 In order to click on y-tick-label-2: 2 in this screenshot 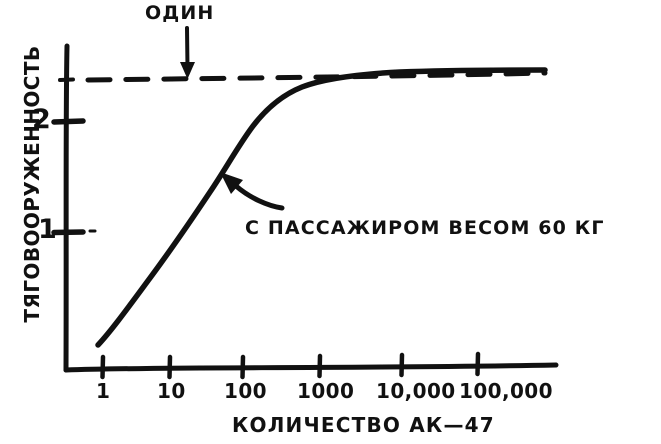, I will do `click(41, 119)`.